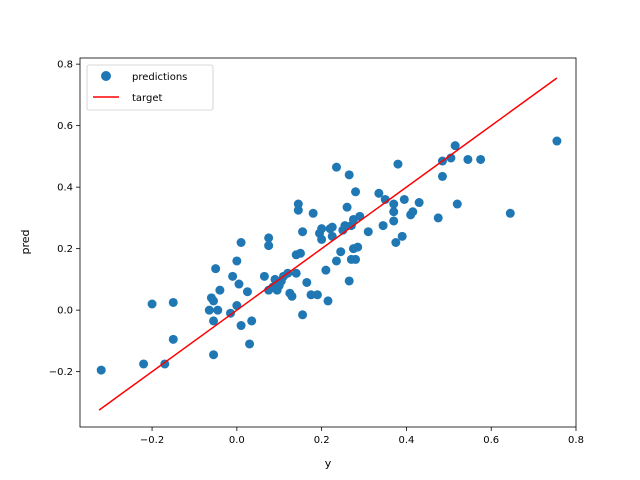 The width and height of the screenshot is (640, 480). I want to click on x-tick-label: 0.6, so click(491, 440).